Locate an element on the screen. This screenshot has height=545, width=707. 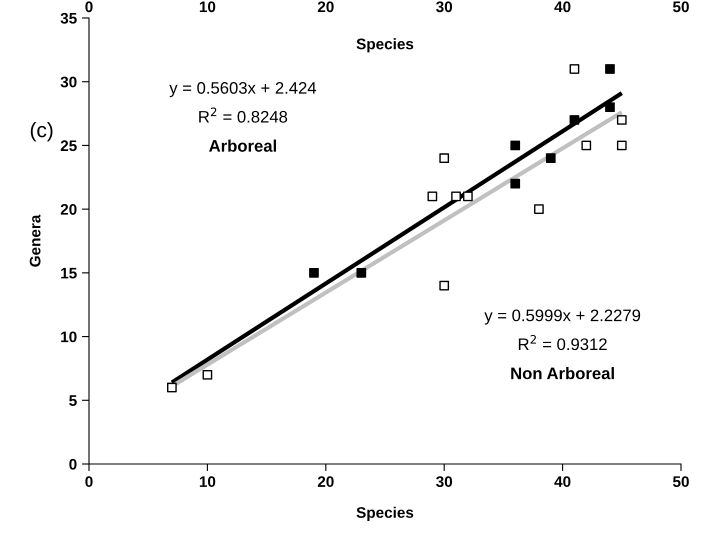
x-axis-title: Species is located at coordinates (385, 513).